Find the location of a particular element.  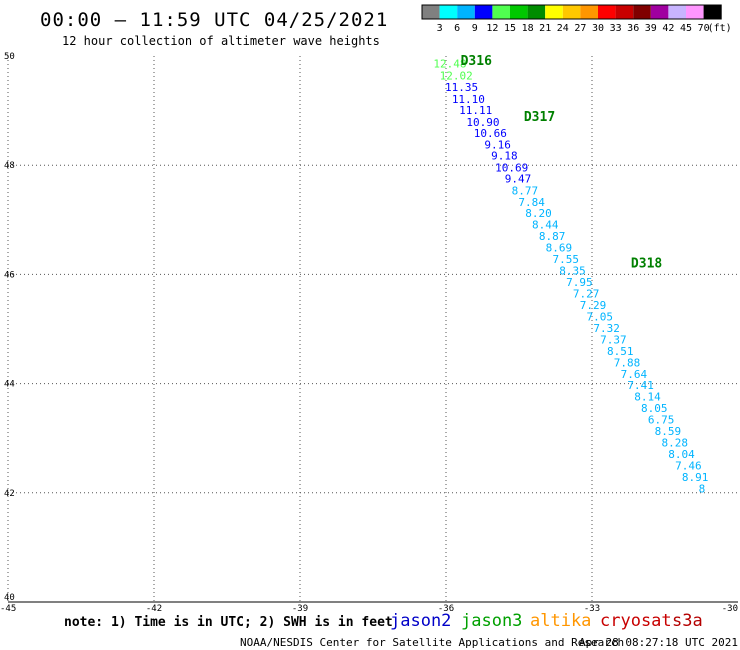

colorbar-label: 36 is located at coordinates (633, 28).